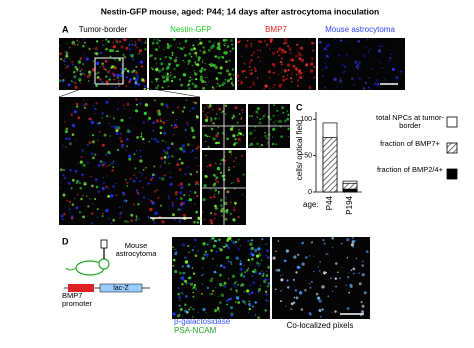  I want to click on mouse-head, so click(104, 264).